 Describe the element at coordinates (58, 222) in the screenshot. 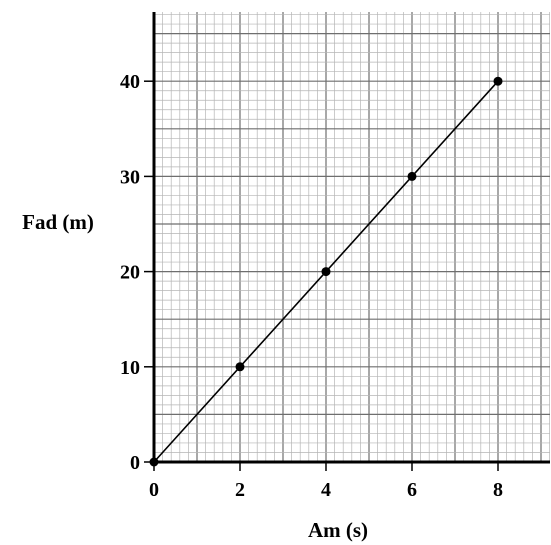

I see `y-axis-title: Fad (m)` at that location.